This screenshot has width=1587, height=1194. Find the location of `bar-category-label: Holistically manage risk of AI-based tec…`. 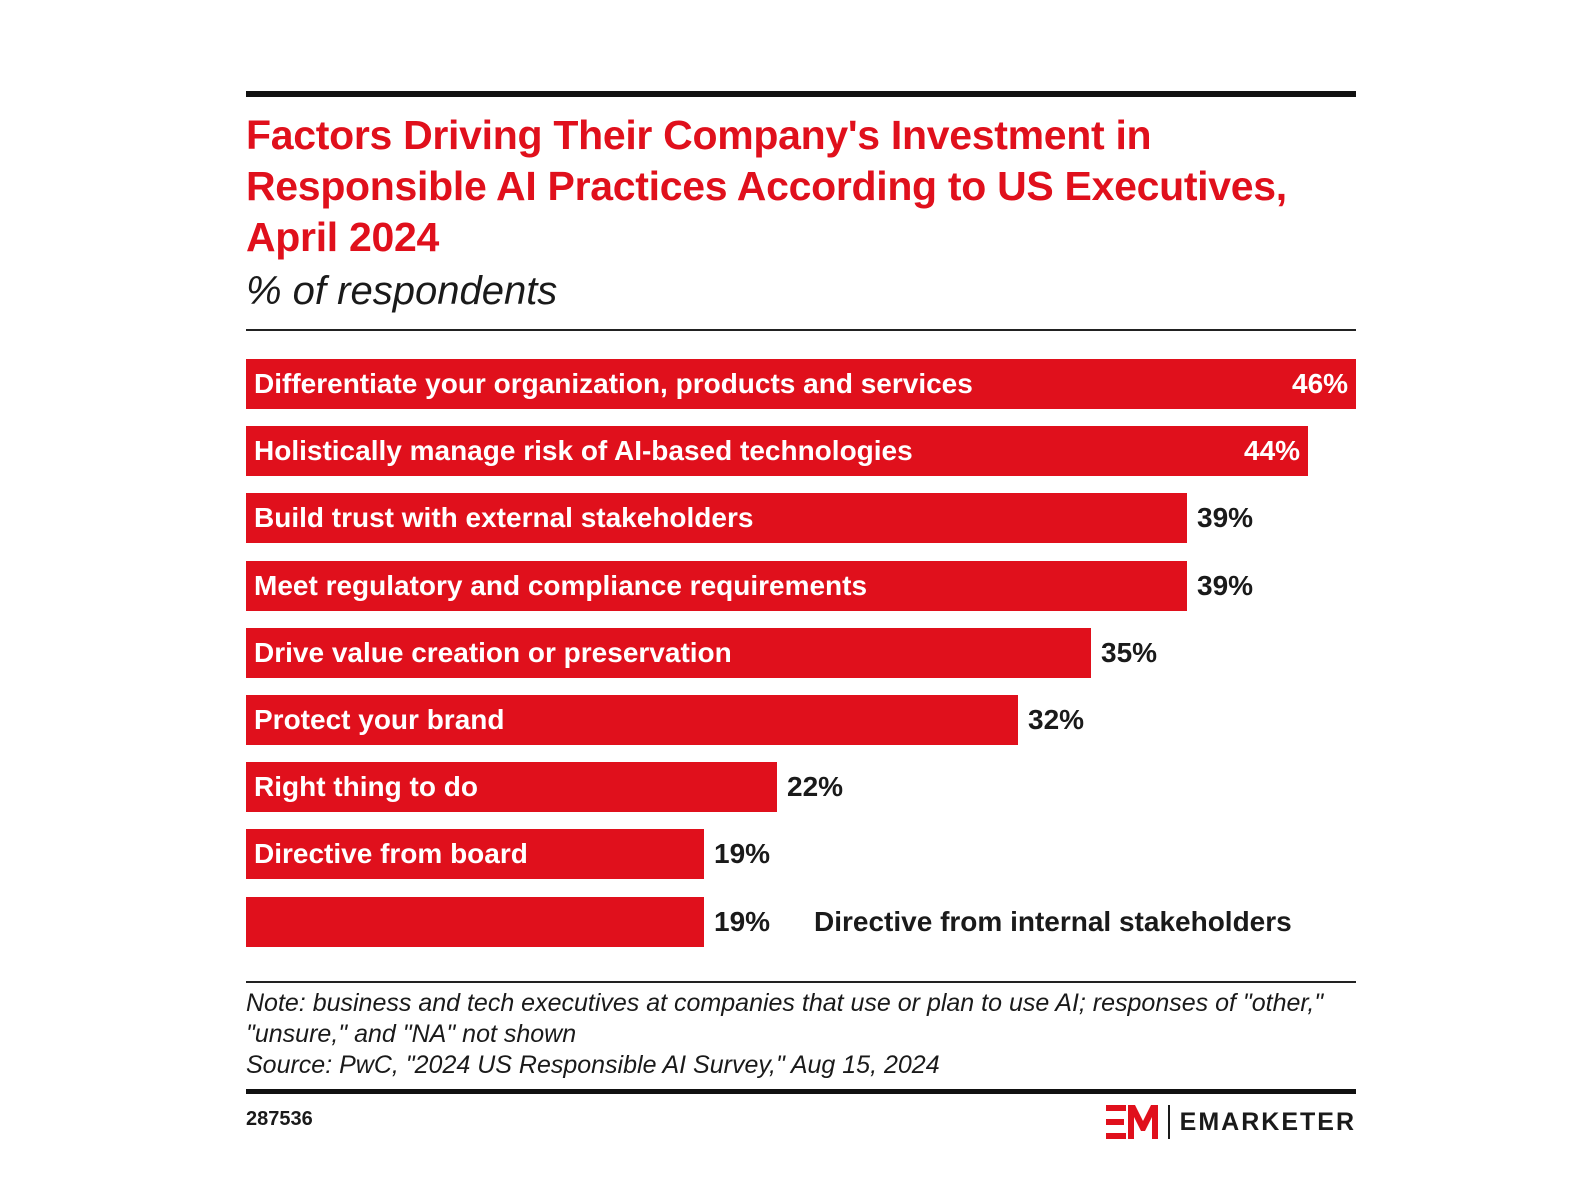

bar-category-label: Holistically manage risk of AI-based tec… is located at coordinates (583, 450).